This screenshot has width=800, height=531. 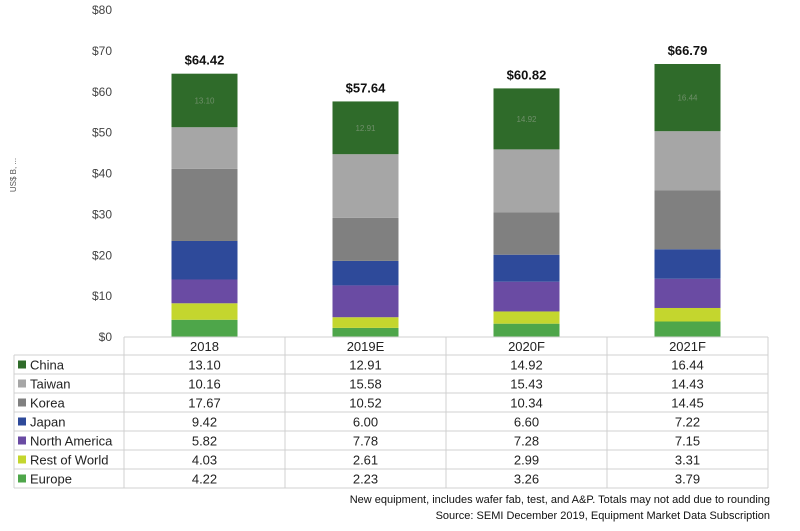 I want to click on table-cell-value: 17.67, so click(x=204, y=403).